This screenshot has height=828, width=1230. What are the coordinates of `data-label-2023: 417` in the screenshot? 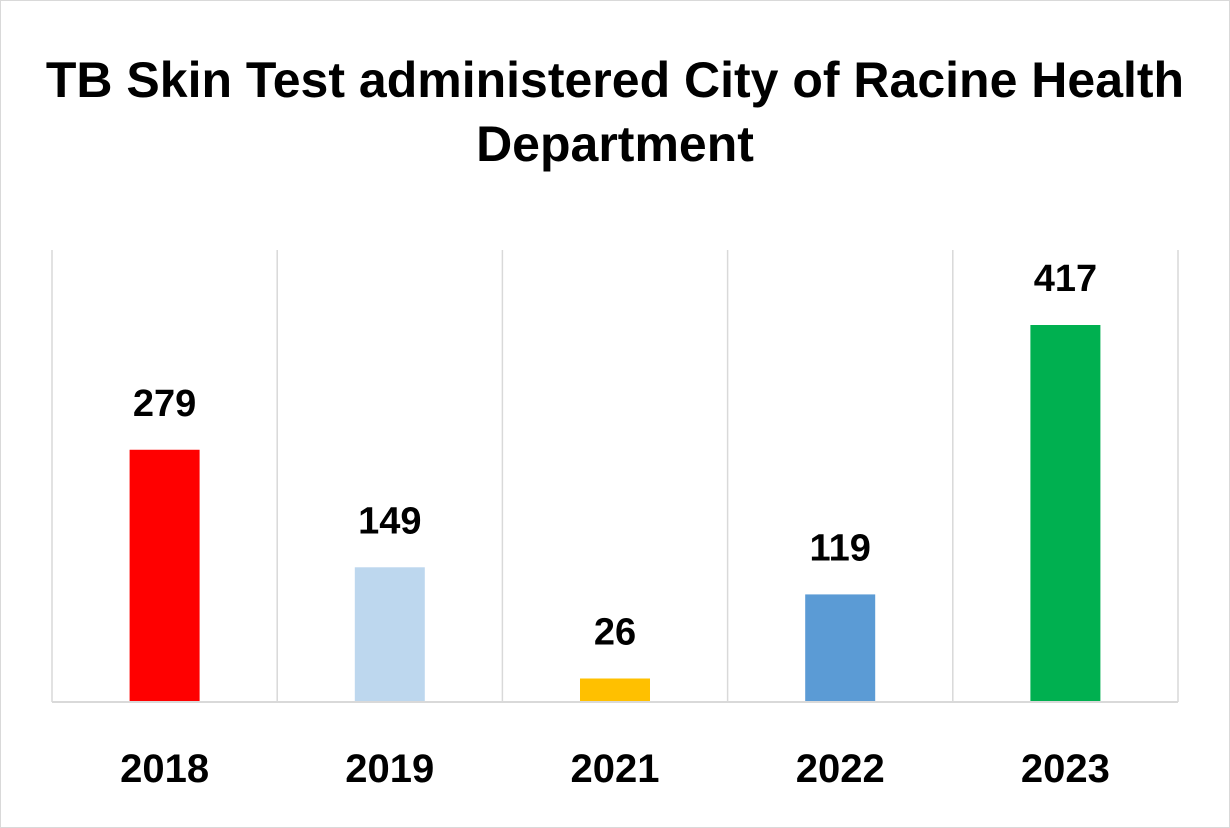 It's located at (1065, 279).